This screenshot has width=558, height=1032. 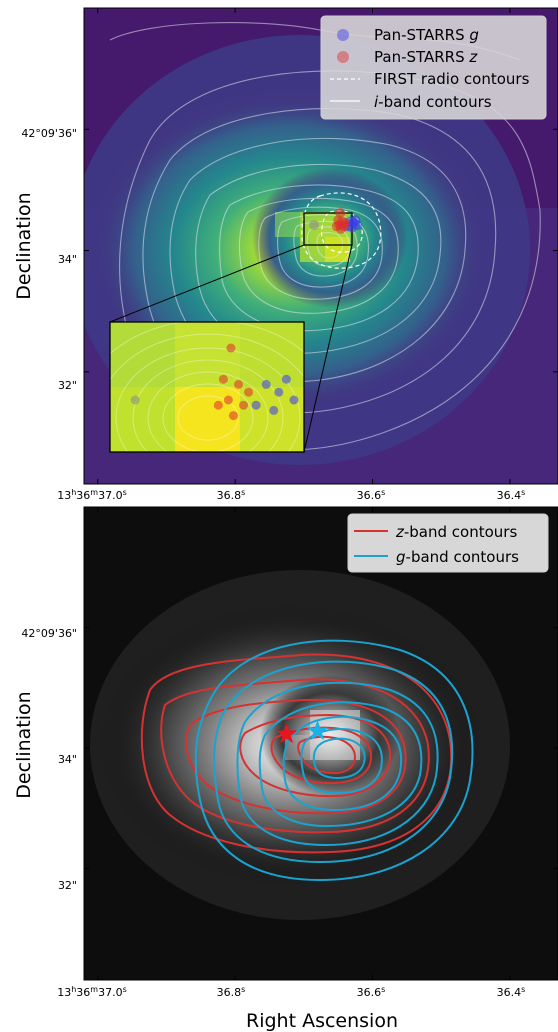 I want to click on bottom-y-axis-title: Declination, so click(x=24, y=744).